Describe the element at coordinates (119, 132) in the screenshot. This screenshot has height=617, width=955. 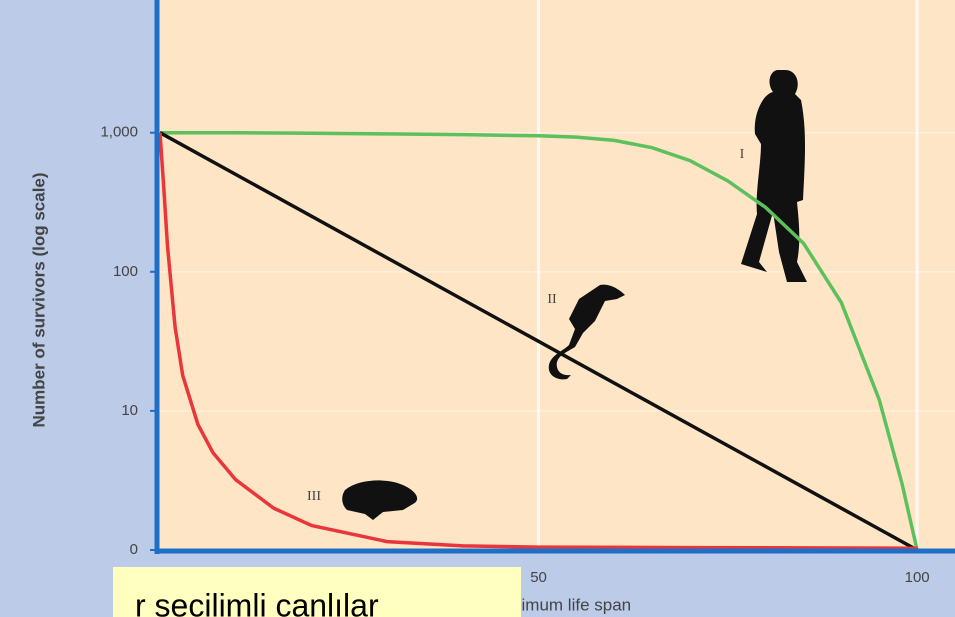
I see `y-tick-label: 1,000` at that location.